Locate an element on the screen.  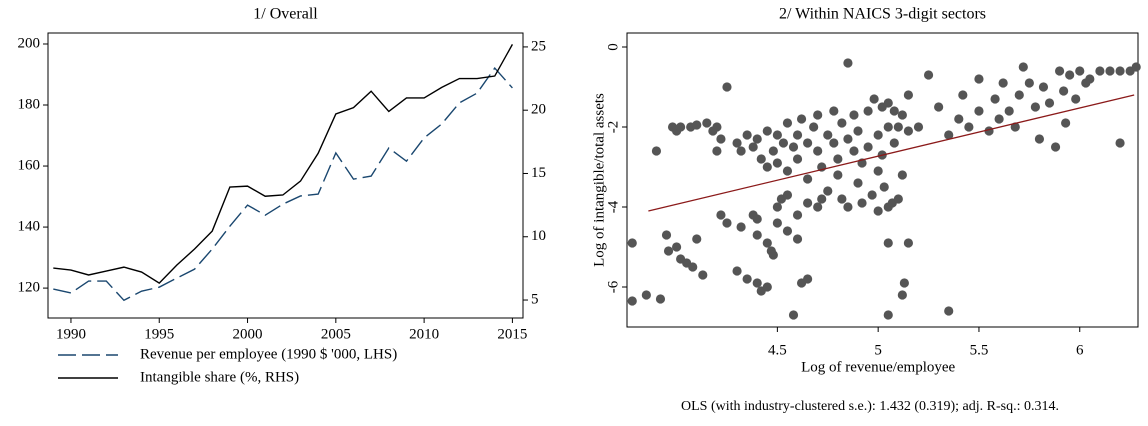
y-tick-label: 120 is located at coordinates (29, 288).